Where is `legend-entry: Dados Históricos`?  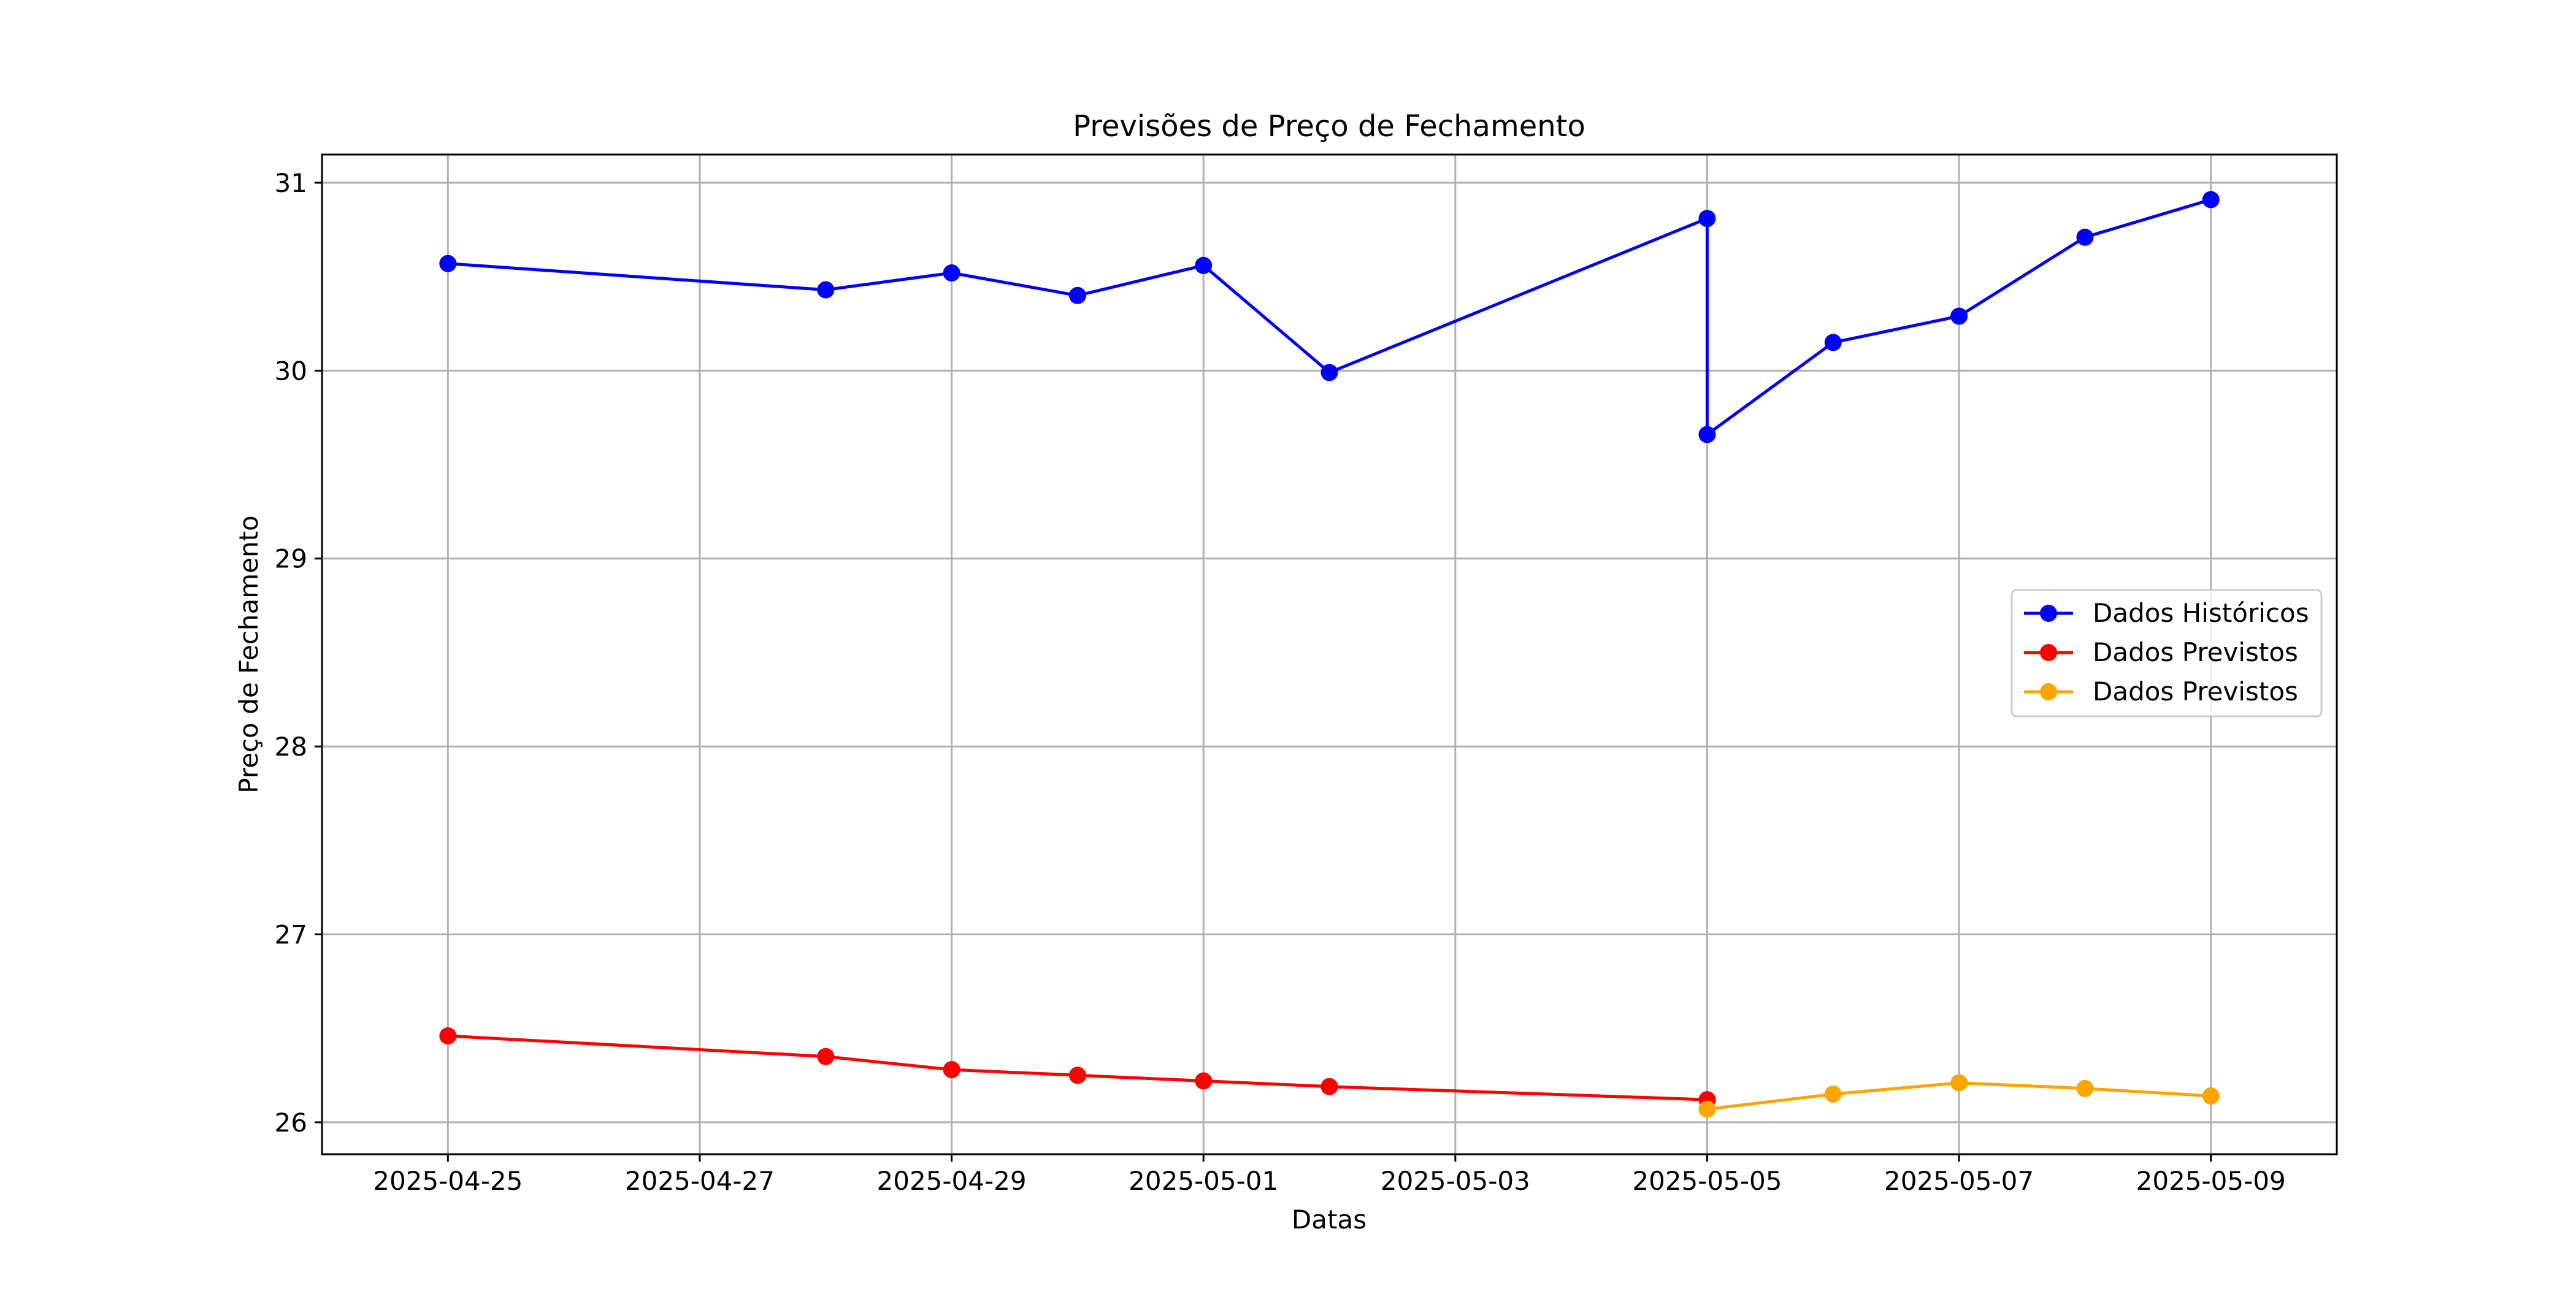 legend-entry: Dados Históricos is located at coordinates (2166, 613).